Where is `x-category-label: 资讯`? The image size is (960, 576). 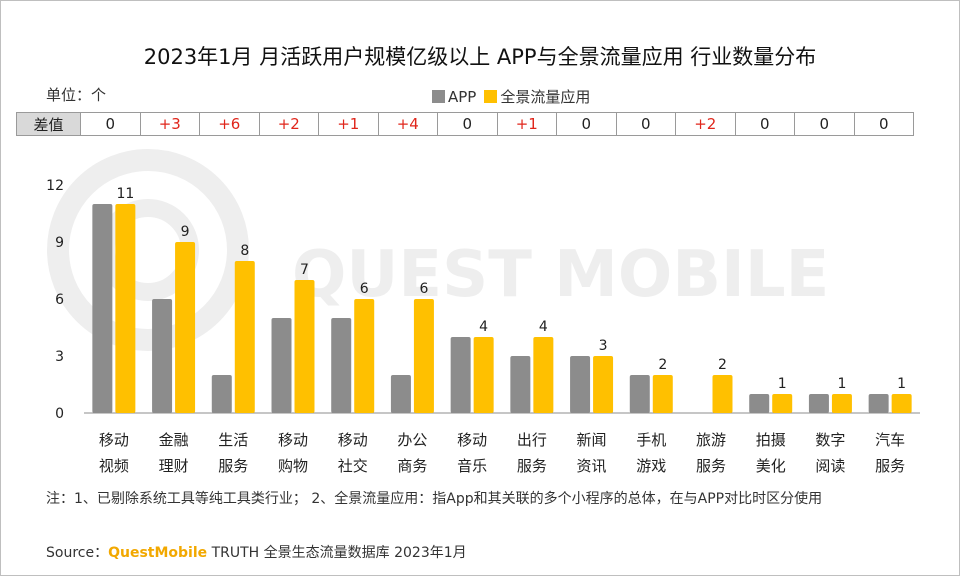
x-category-label: 资讯 is located at coordinates (592, 466).